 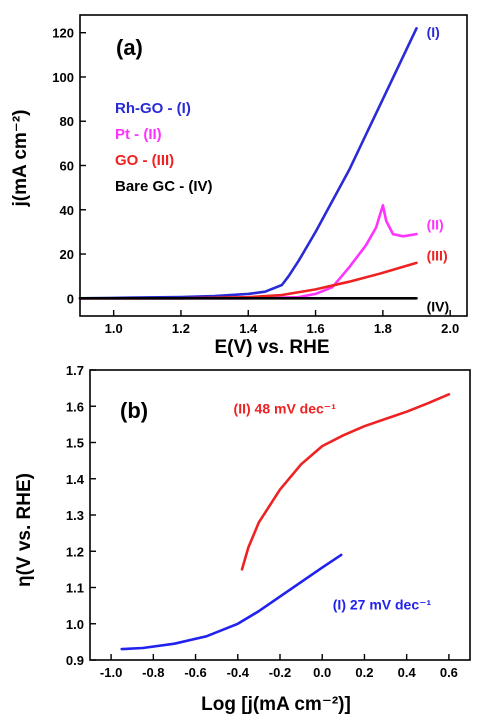 I want to click on y-tick-label: 1.5, so click(x=75, y=443).